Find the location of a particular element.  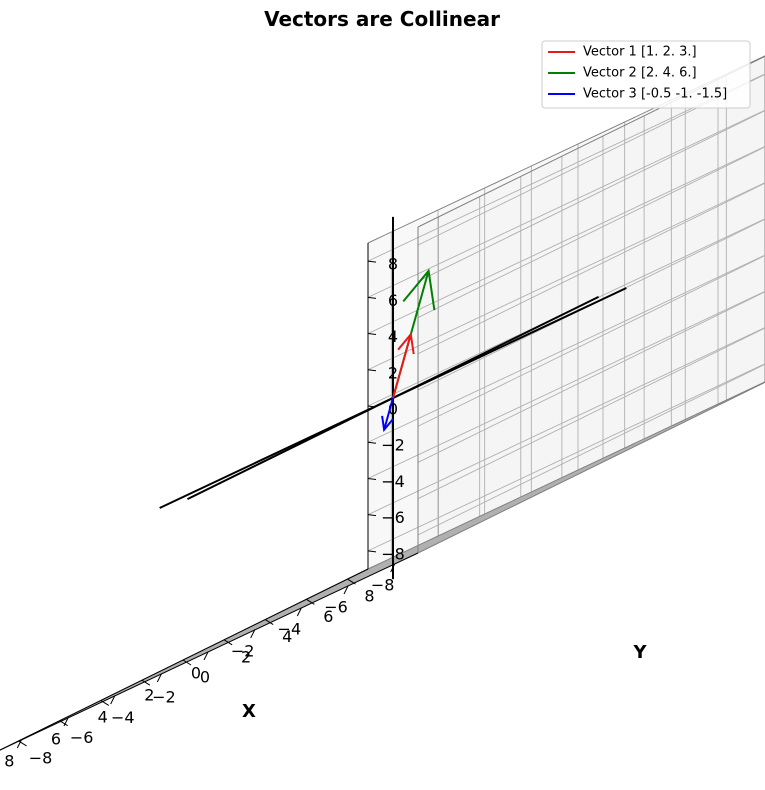

x-tick-label: 2 is located at coordinates (149, 695).